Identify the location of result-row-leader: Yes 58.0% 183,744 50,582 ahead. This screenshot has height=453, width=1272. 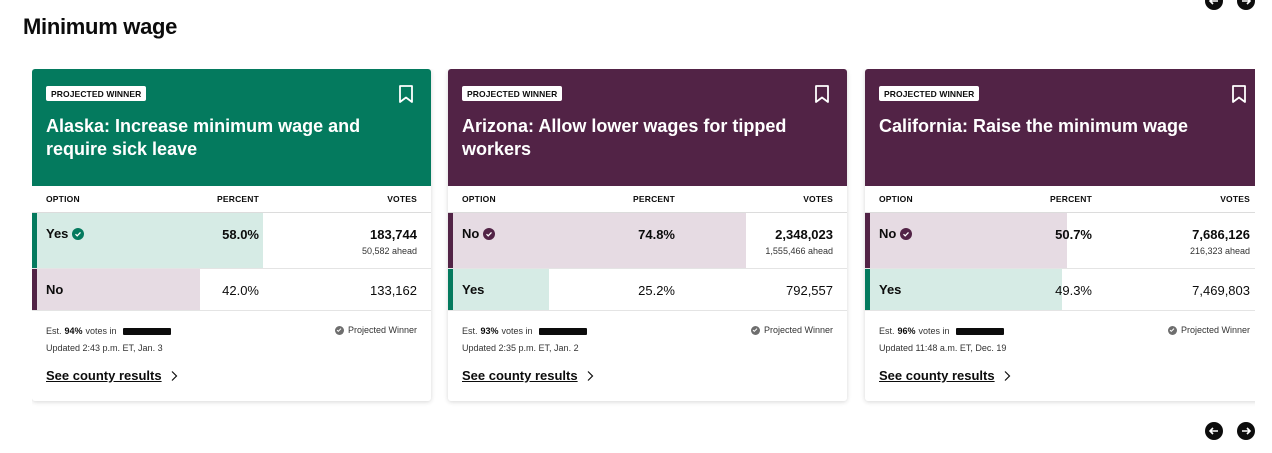
(231, 241).